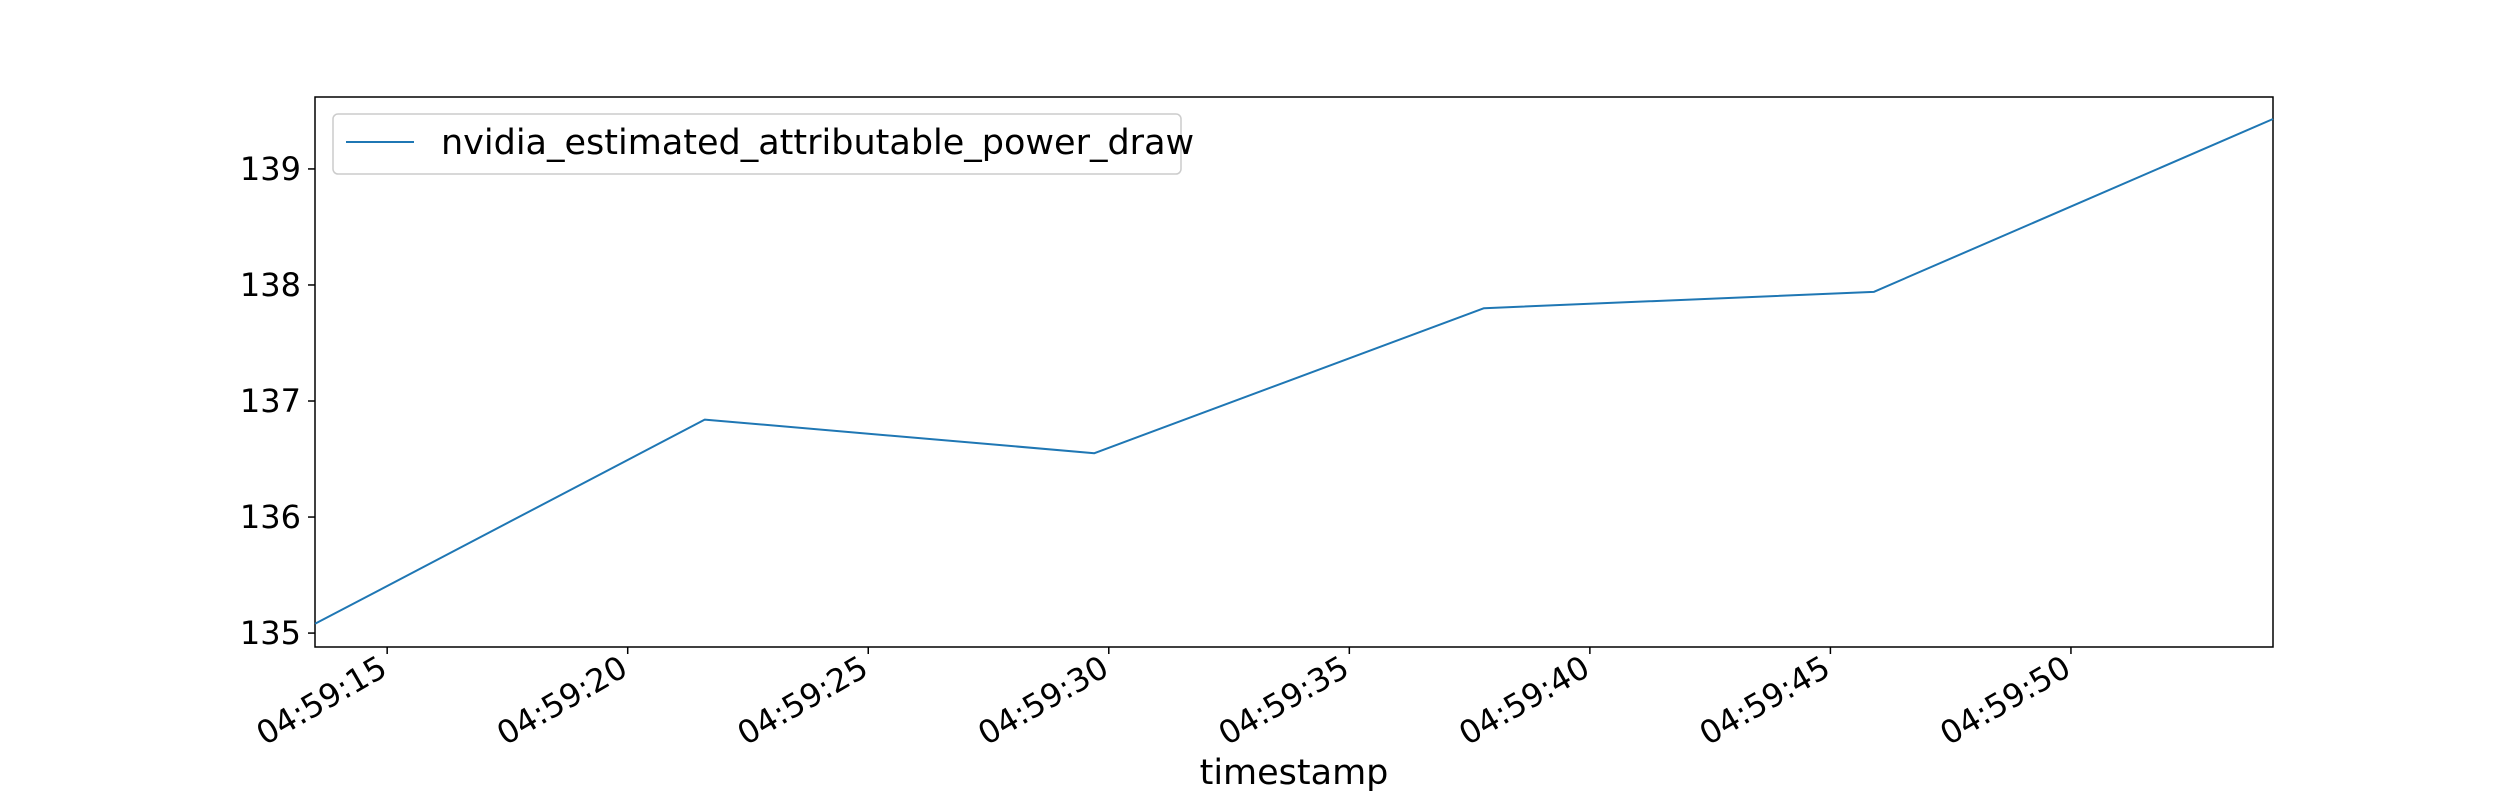  Describe the element at coordinates (1283, 700) in the screenshot. I see `x-tick-label: 04:59:35` at that location.